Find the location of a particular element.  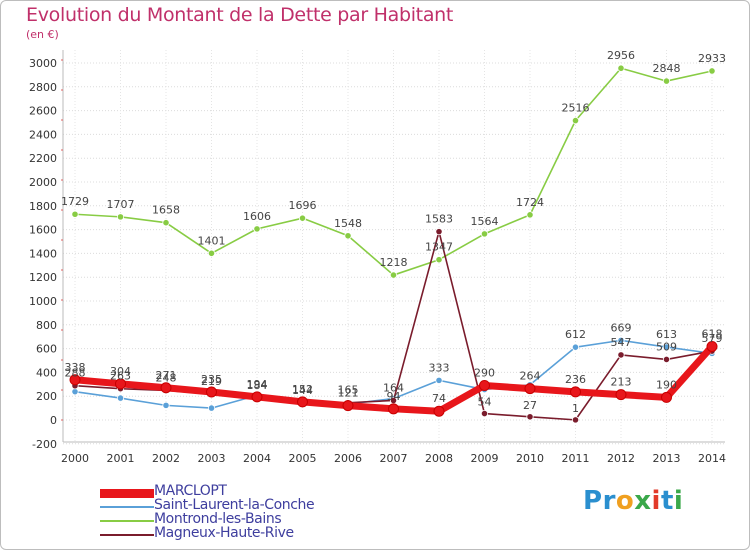

y-tick-label: 1000 is located at coordinates (43, 301).